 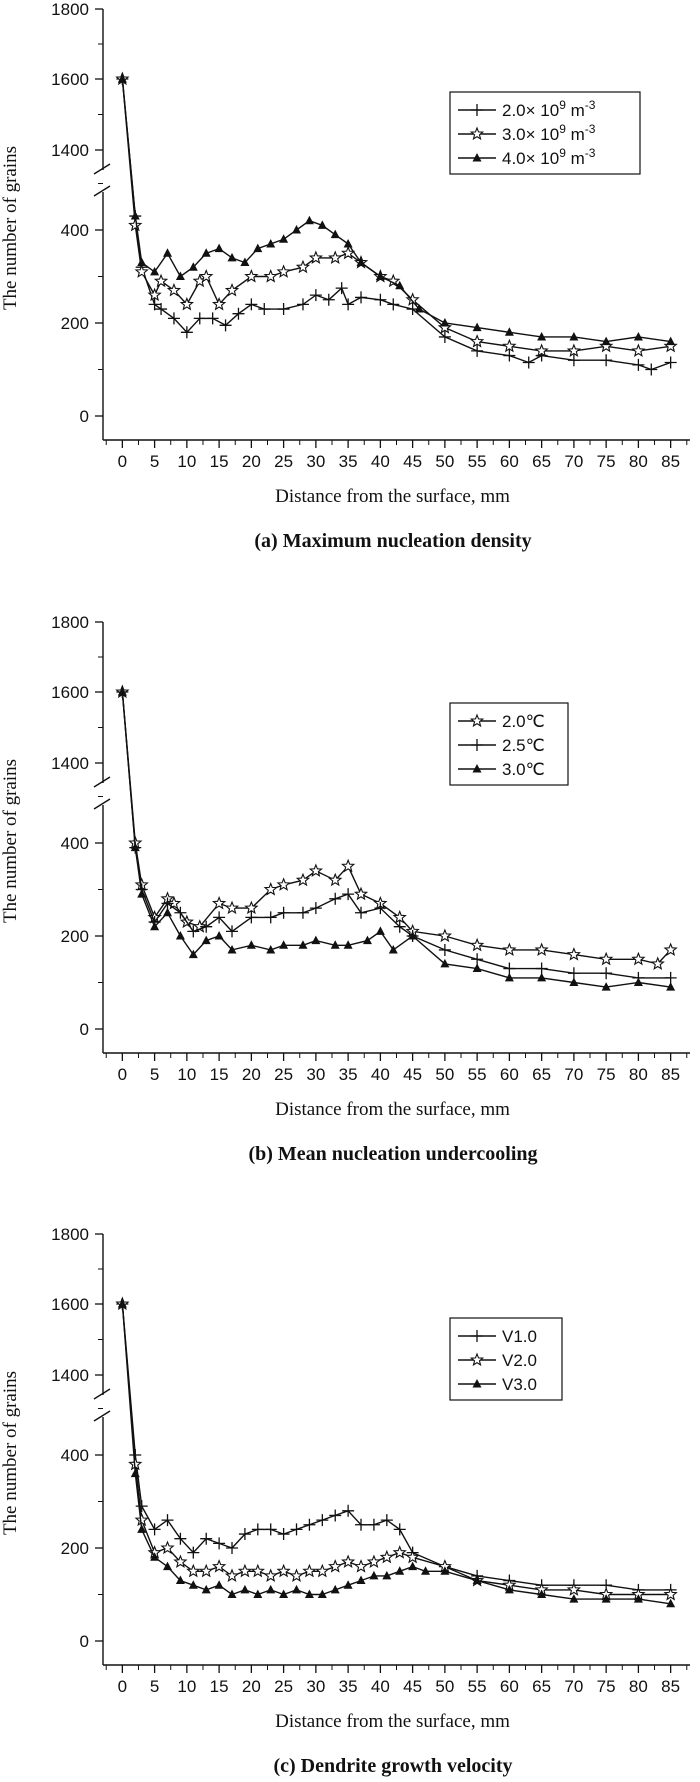 What do you see at coordinates (283, 1074) in the screenshot?
I see `x-tick-label: 25` at bounding box center [283, 1074].